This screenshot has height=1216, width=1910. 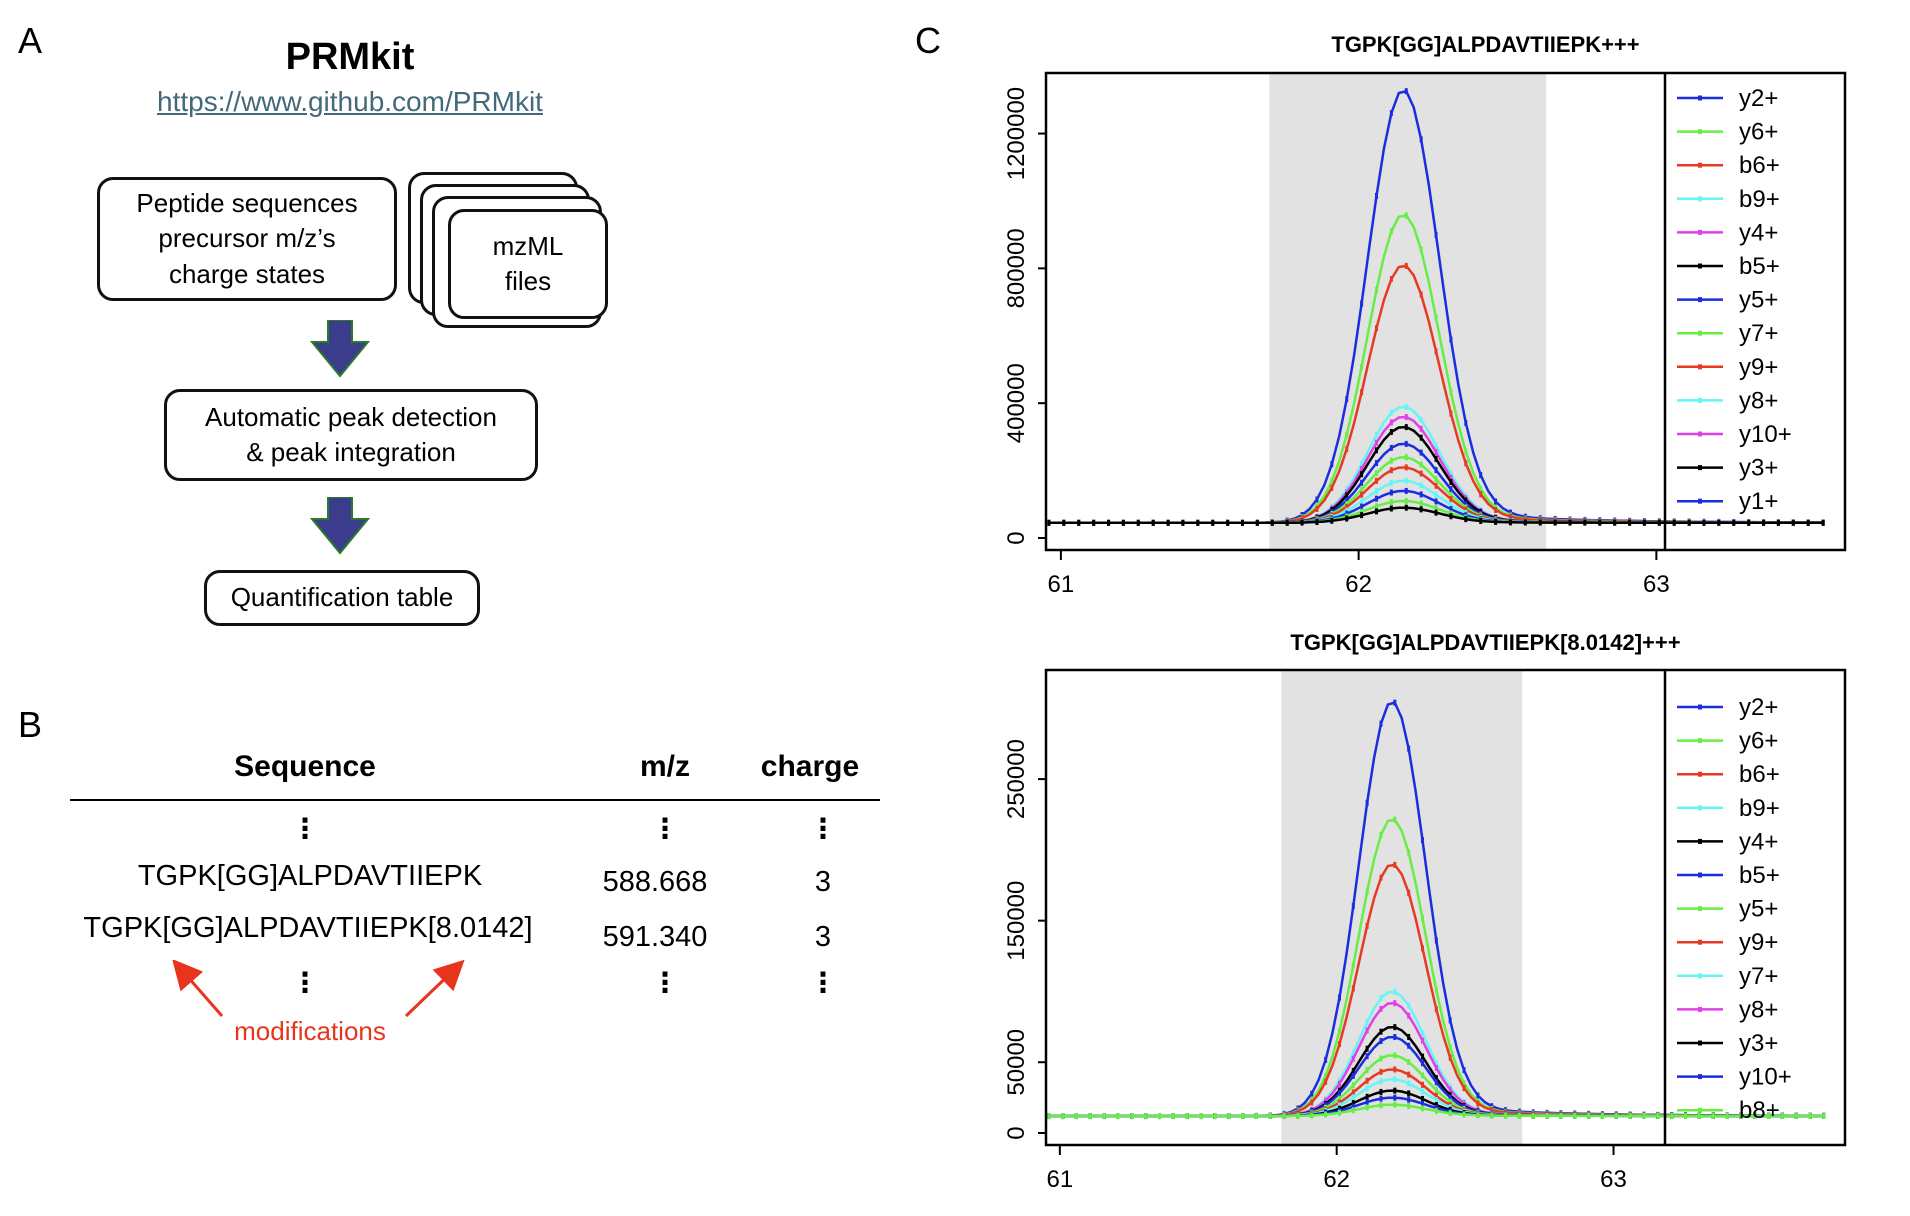 What do you see at coordinates (664, 766) in the screenshot?
I see `header-mz: m/z` at bounding box center [664, 766].